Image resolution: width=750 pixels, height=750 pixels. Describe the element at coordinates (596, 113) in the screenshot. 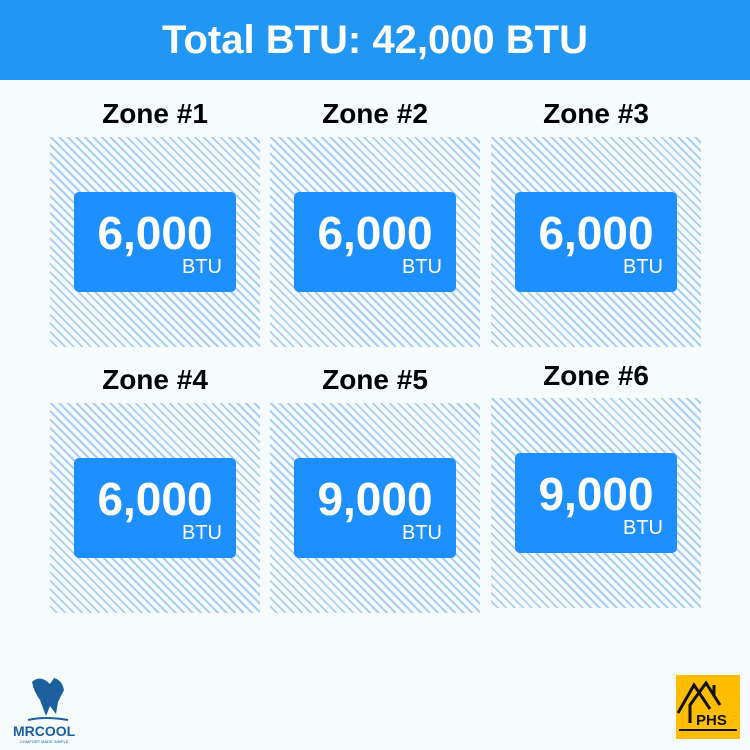

I see `zone-title: Zone #3` at that location.